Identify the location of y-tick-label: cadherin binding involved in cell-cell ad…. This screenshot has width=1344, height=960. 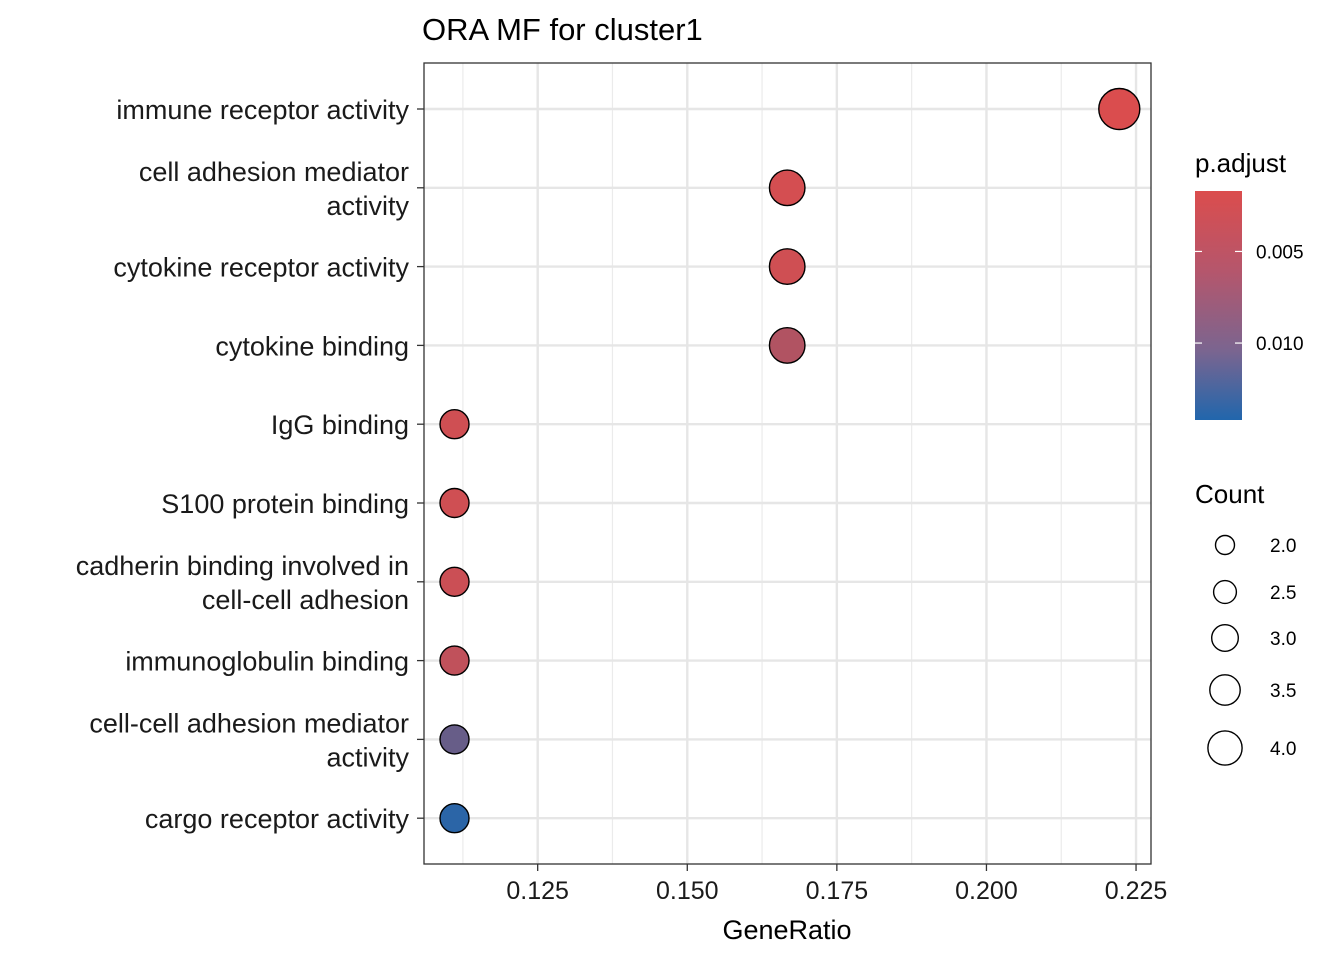
(242, 583).